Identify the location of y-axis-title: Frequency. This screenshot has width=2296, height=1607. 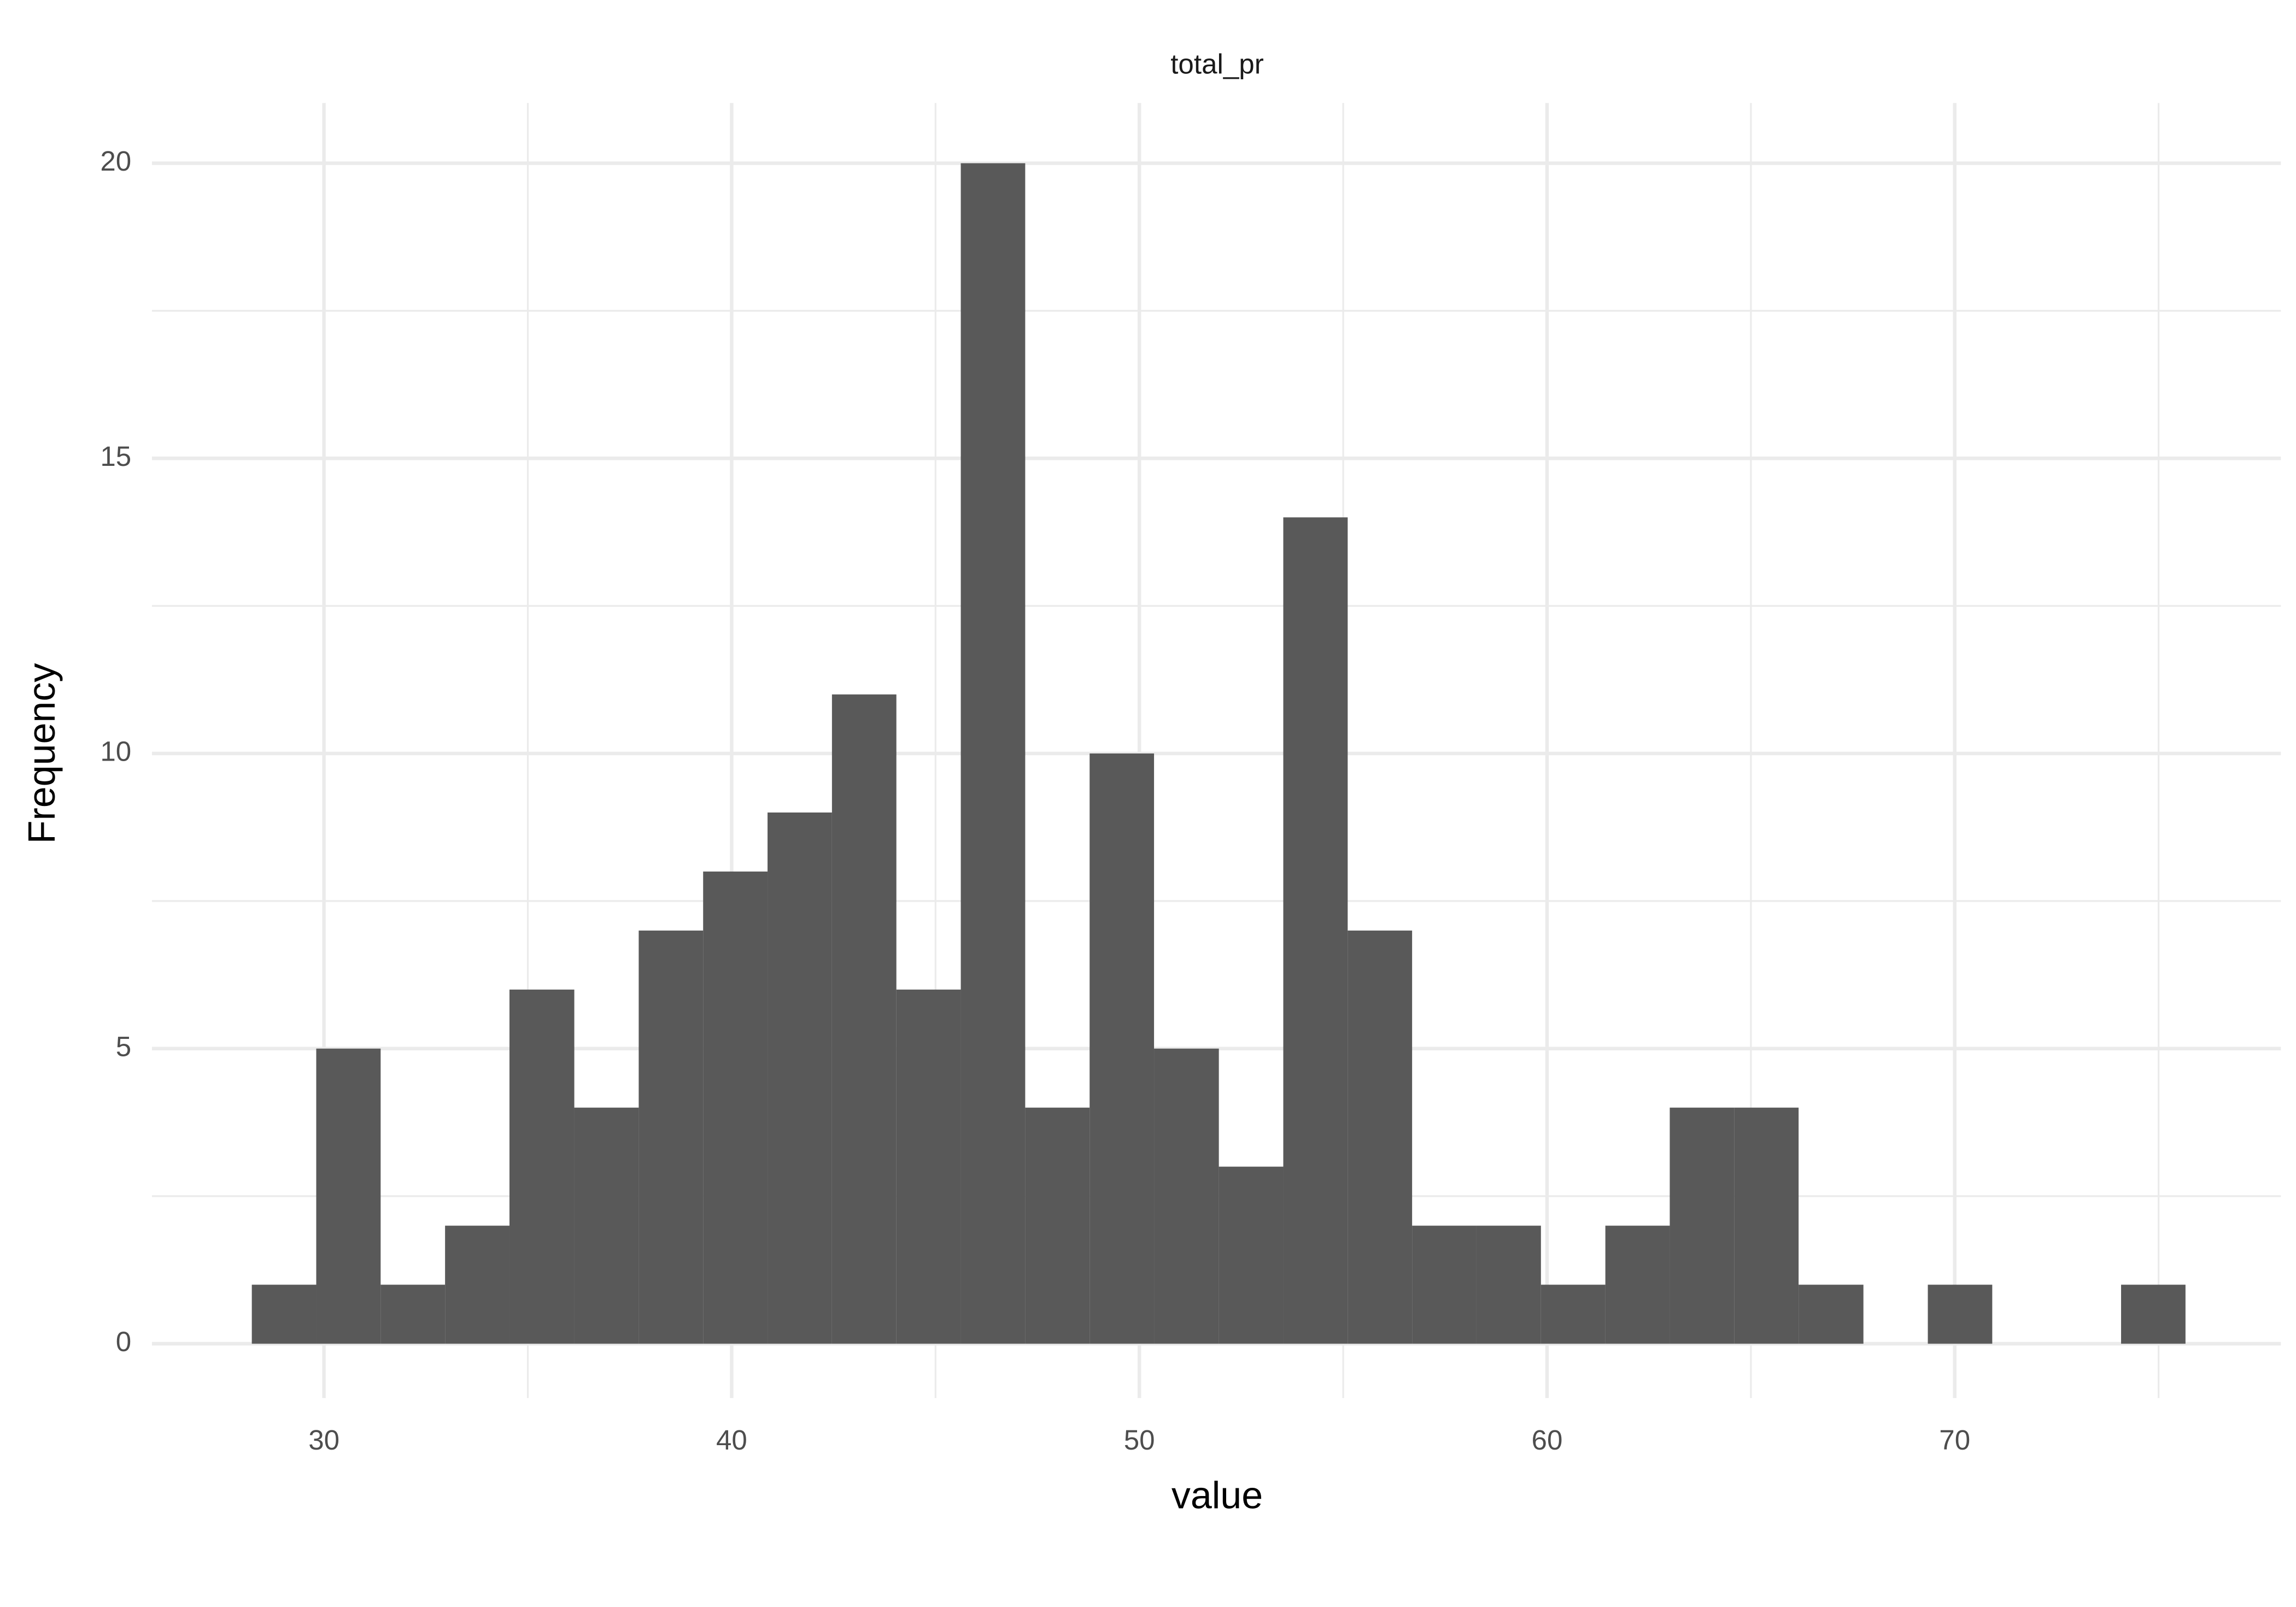
(41, 753).